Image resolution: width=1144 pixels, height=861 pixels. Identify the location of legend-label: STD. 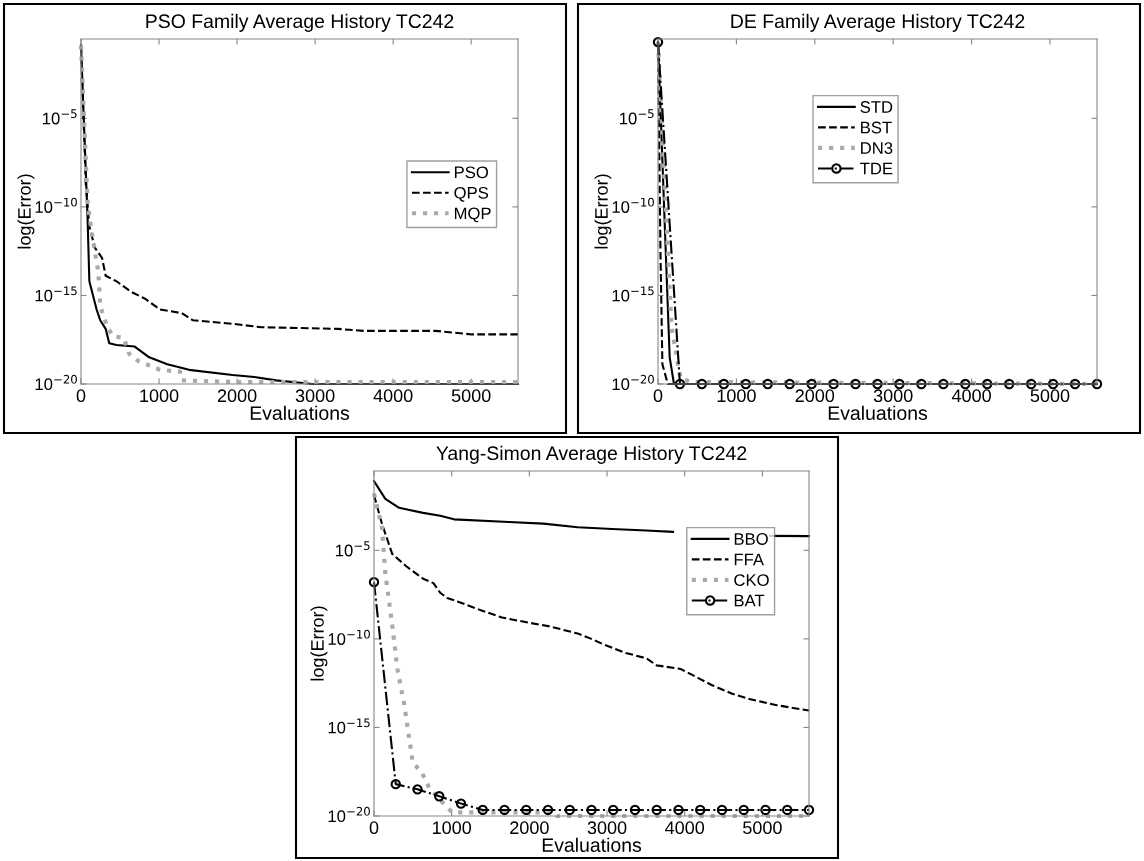
(876, 107).